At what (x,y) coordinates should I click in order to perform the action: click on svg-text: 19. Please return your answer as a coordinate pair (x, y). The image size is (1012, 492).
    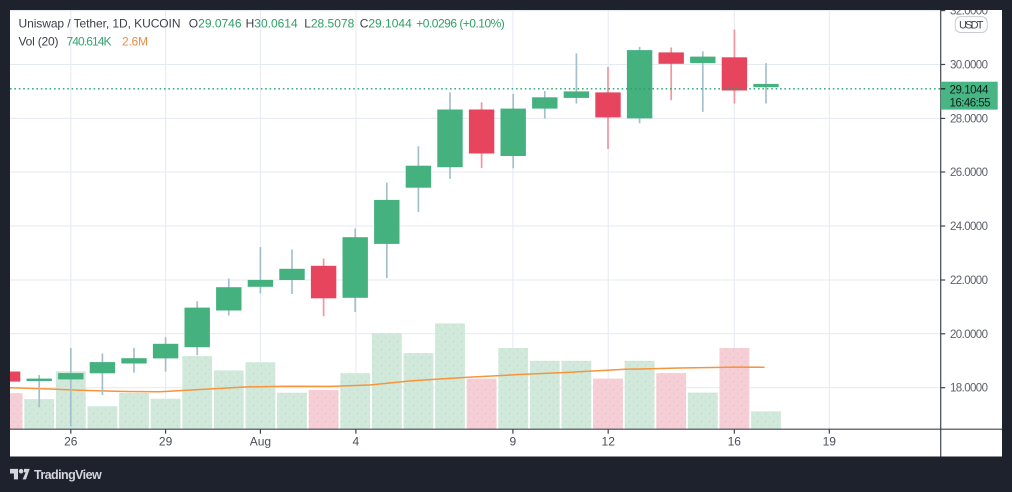
    Looking at the image, I should click on (830, 442).